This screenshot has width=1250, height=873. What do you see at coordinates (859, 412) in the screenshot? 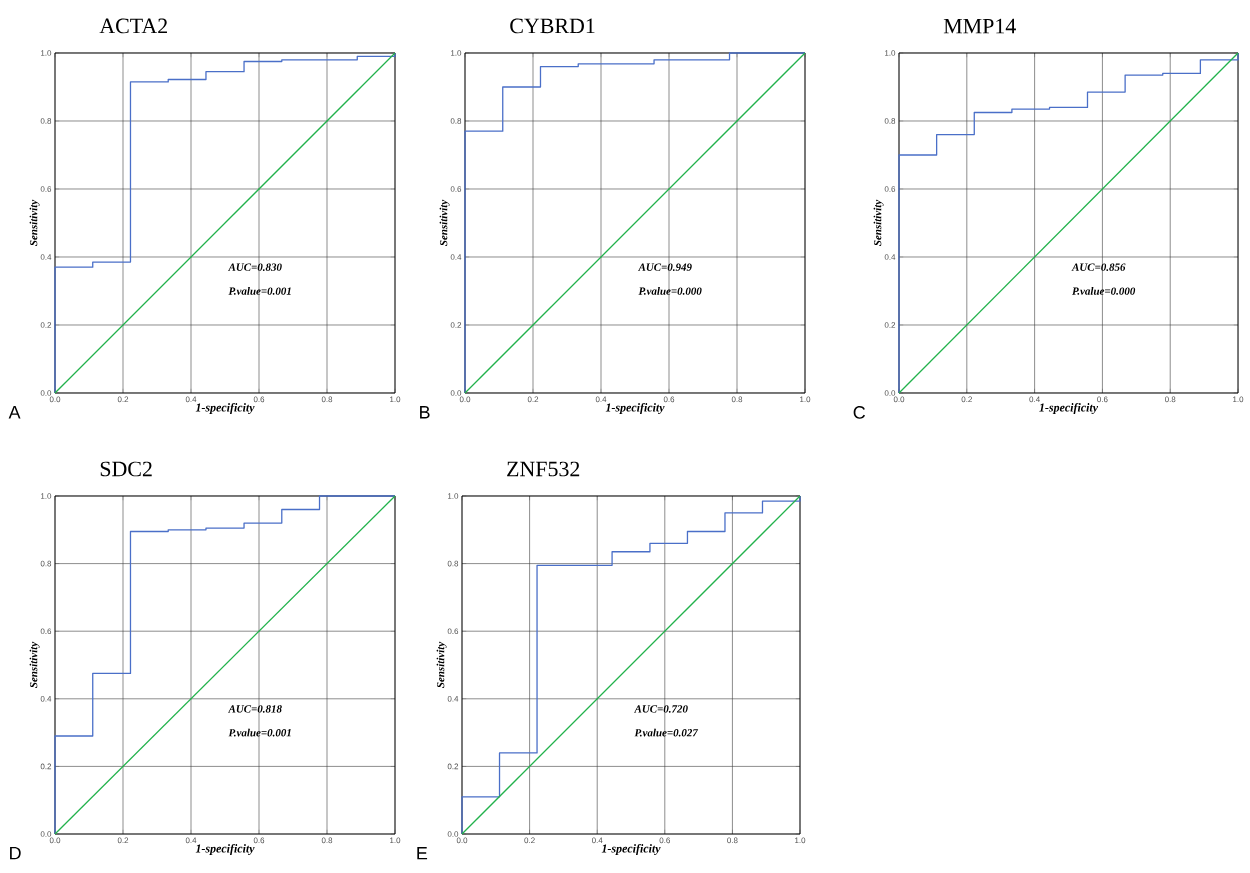
I see `text: C` at bounding box center [859, 412].